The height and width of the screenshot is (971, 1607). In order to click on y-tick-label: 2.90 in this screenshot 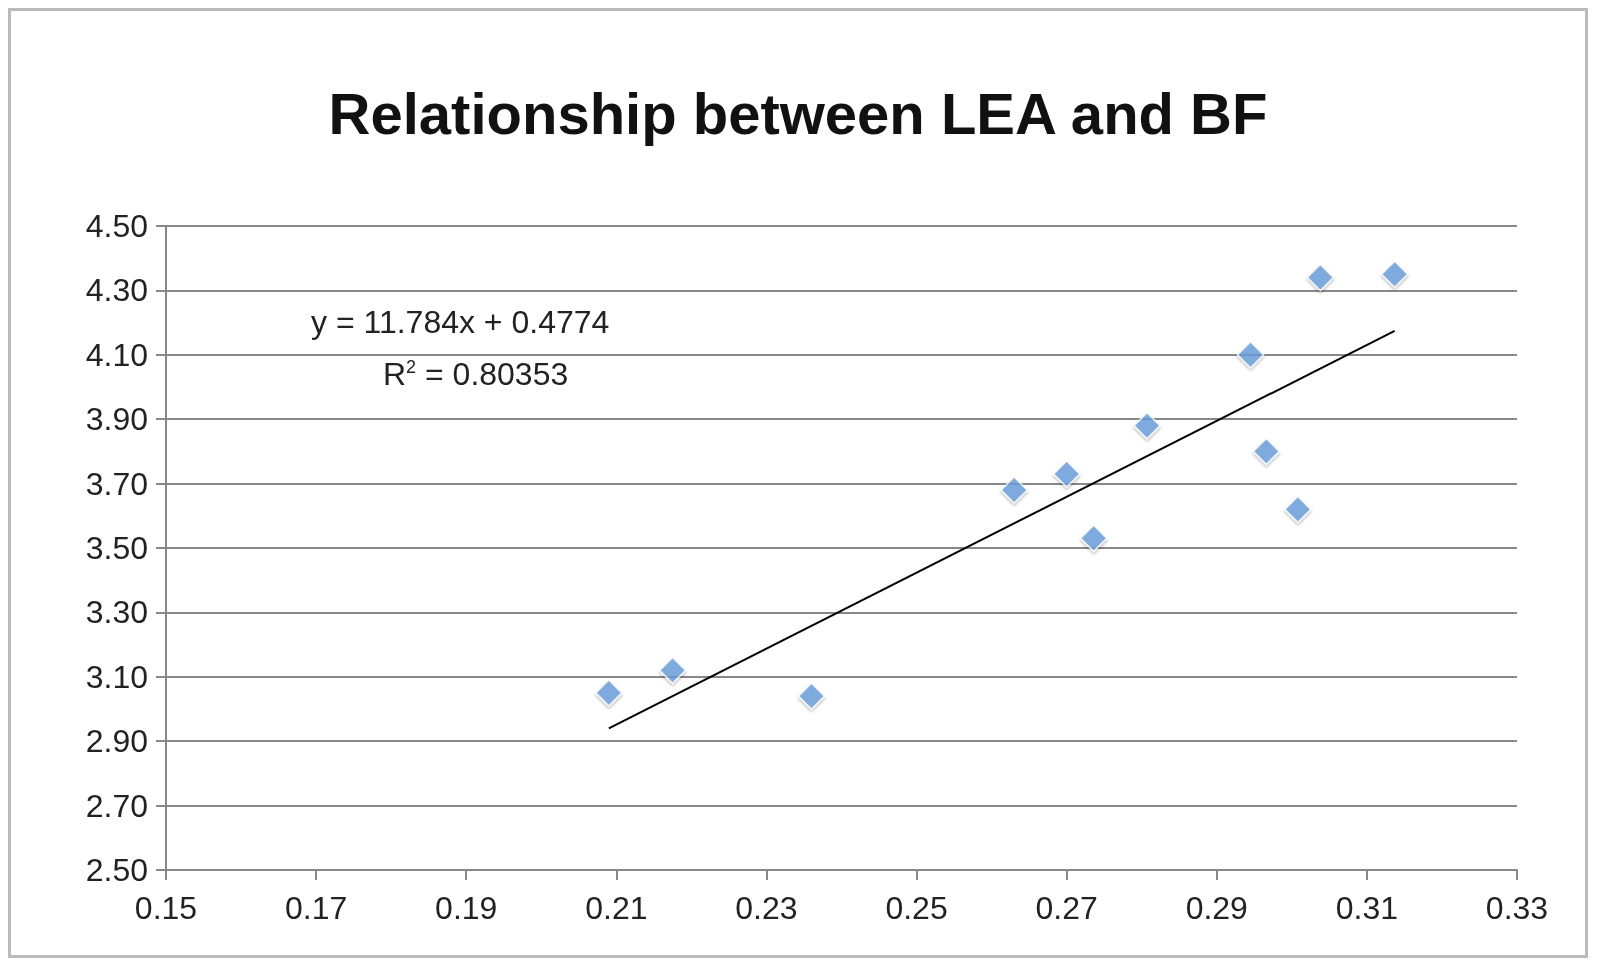, I will do `click(116, 741)`.